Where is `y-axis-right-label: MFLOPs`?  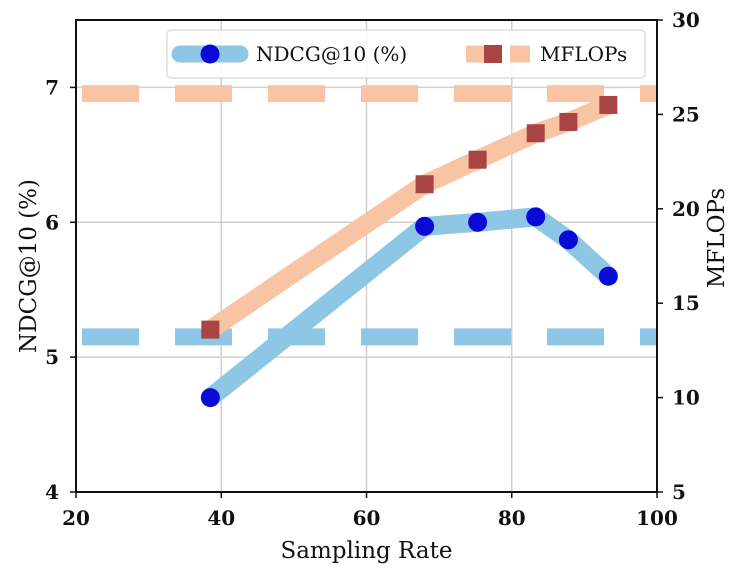
y-axis-right-label: MFLOPs is located at coordinates (717, 238).